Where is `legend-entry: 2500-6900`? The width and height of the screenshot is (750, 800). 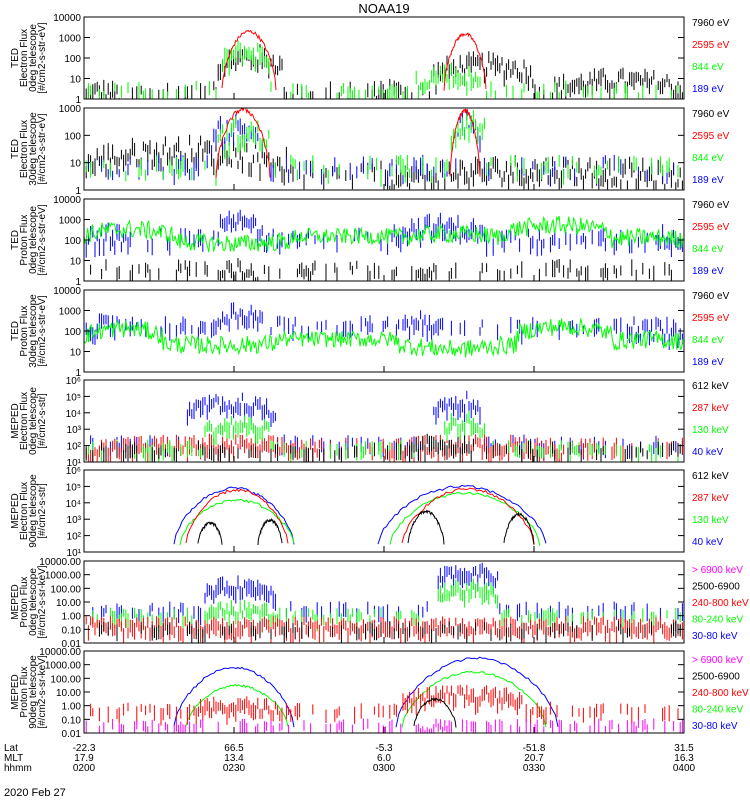 legend-entry: 2500-6900 is located at coordinates (716, 677).